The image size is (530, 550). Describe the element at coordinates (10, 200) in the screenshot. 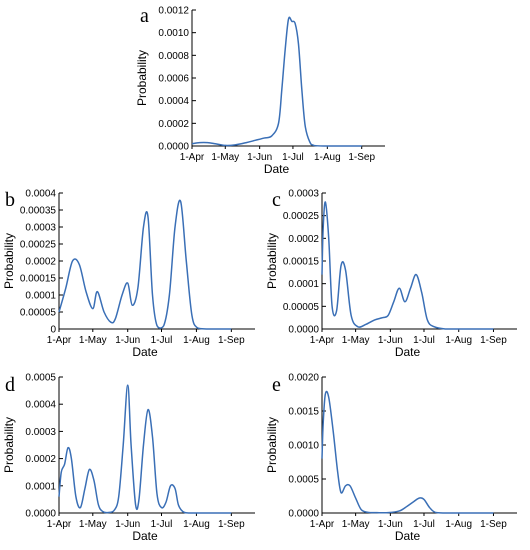

I see `panel-label: b` at that location.